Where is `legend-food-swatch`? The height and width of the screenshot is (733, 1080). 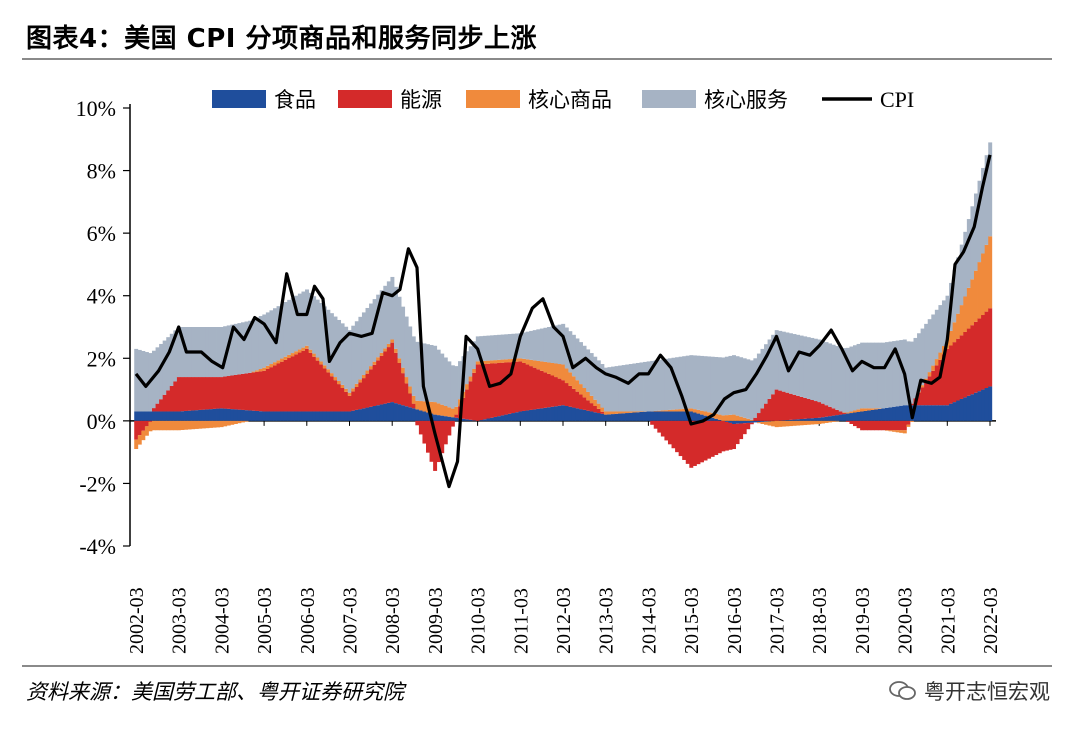
legend-food-swatch is located at coordinates (239, 99).